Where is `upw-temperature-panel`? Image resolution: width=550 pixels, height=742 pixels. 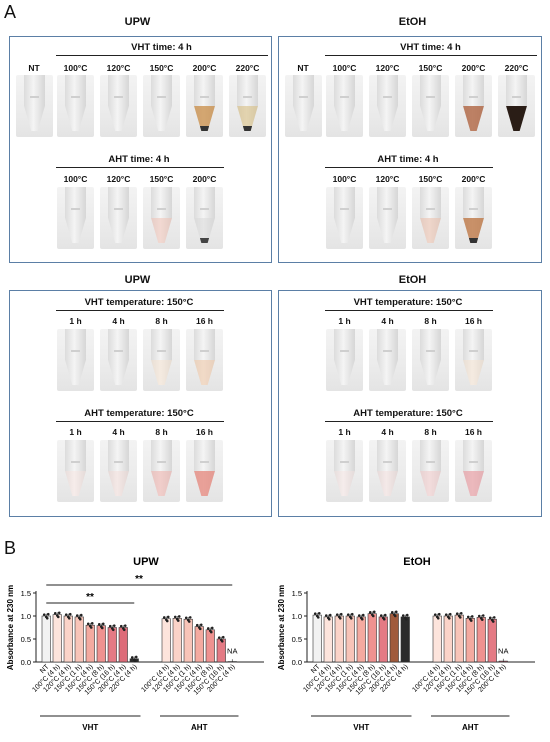 upw-temperature-panel is located at coordinates (140, 149).